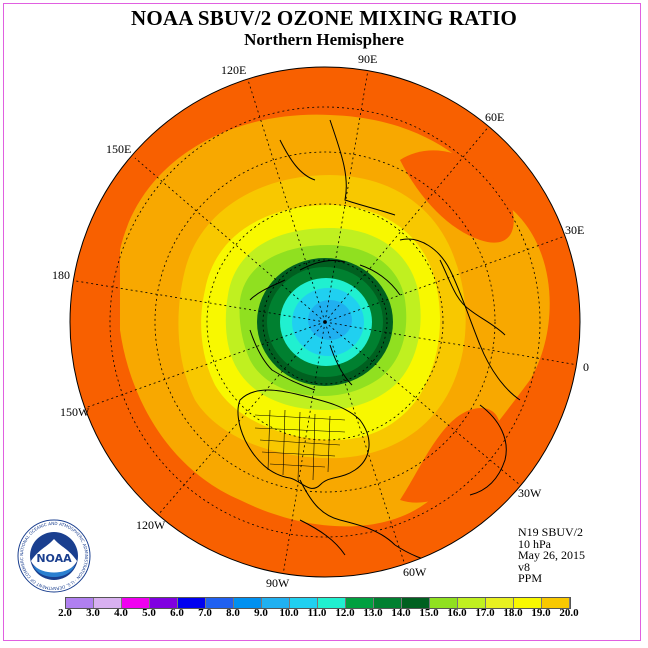 The image size is (648, 648). What do you see at coordinates (65, 613) in the screenshot?
I see `colorbar-tick-label: 2.0` at bounding box center [65, 613].